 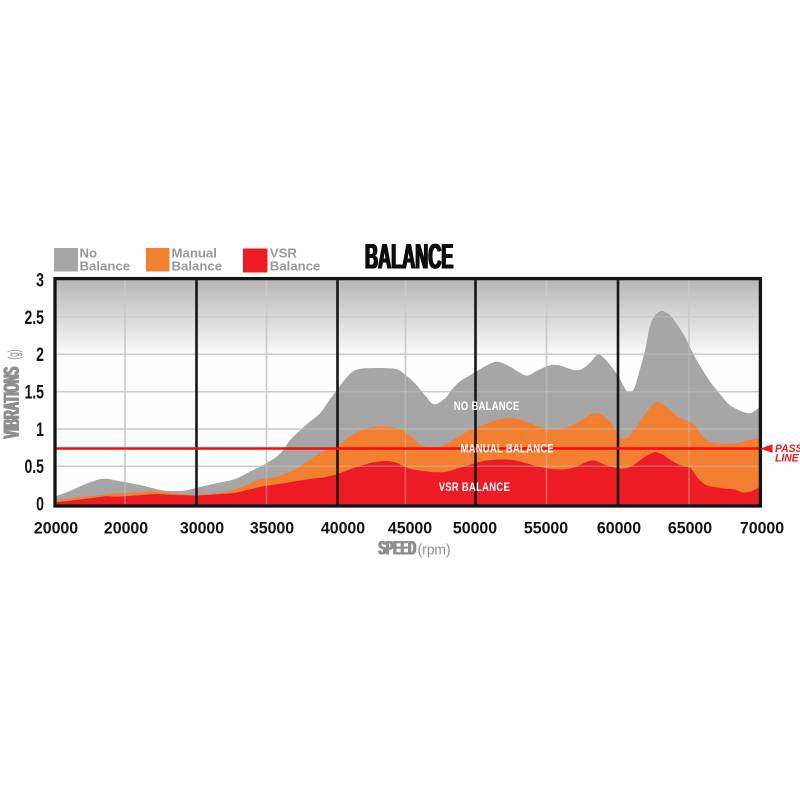 I want to click on svg-text: VSR BALANCE, so click(x=474, y=488).